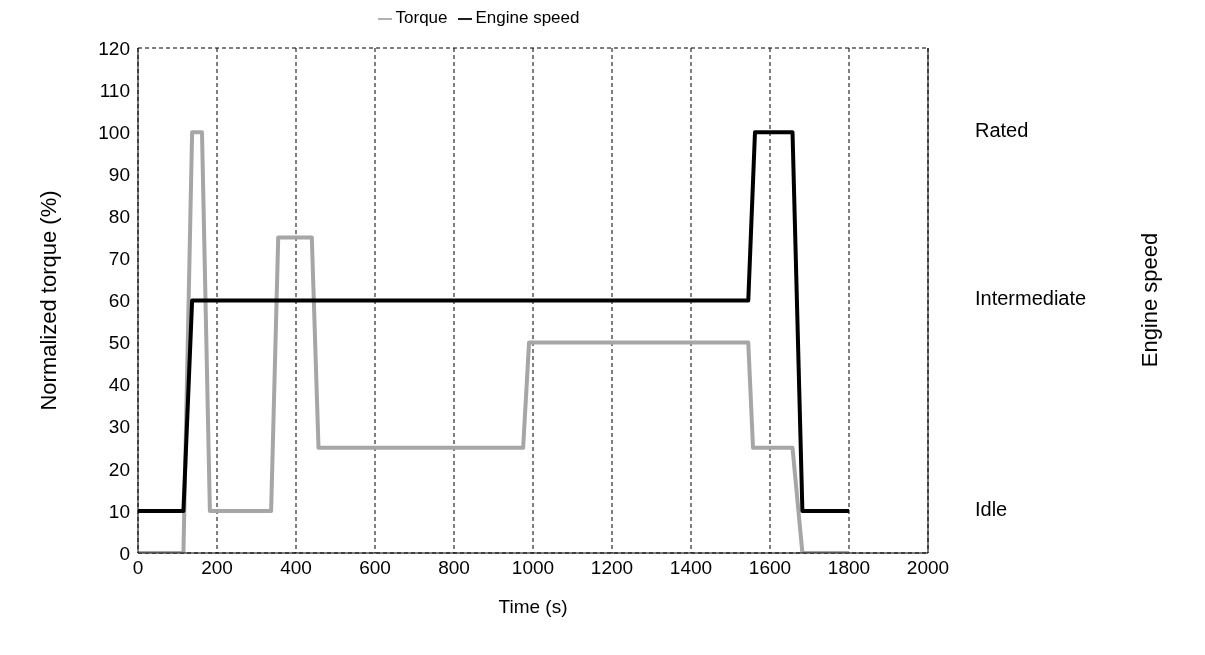  I want to click on x-tick-label: 400, so click(296, 568).